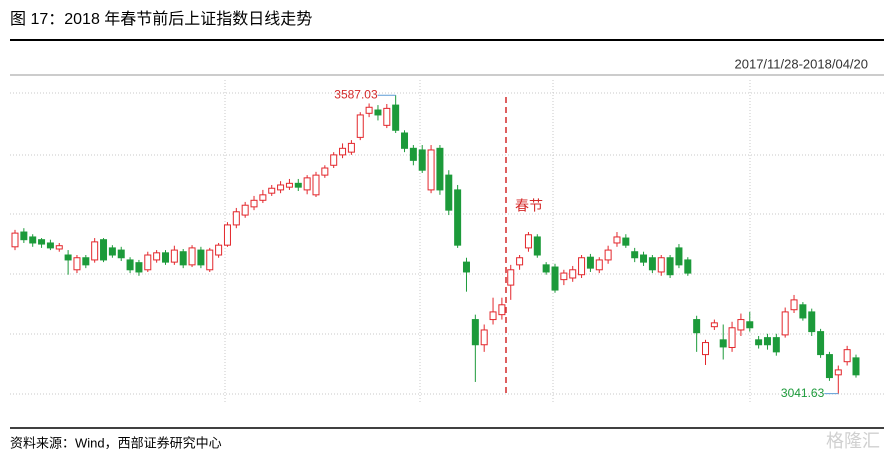 This screenshot has height=458, width=893. Describe the element at coordinates (161, 19) in the screenshot. I see `chart-title: 图 17：2018 年春节前后上证指数日线走势` at that location.